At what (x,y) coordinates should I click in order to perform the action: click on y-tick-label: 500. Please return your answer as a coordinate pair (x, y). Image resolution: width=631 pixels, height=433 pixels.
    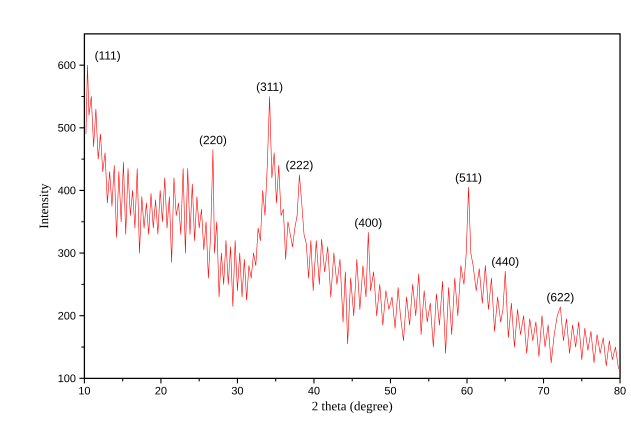
    Looking at the image, I should click on (67, 128).